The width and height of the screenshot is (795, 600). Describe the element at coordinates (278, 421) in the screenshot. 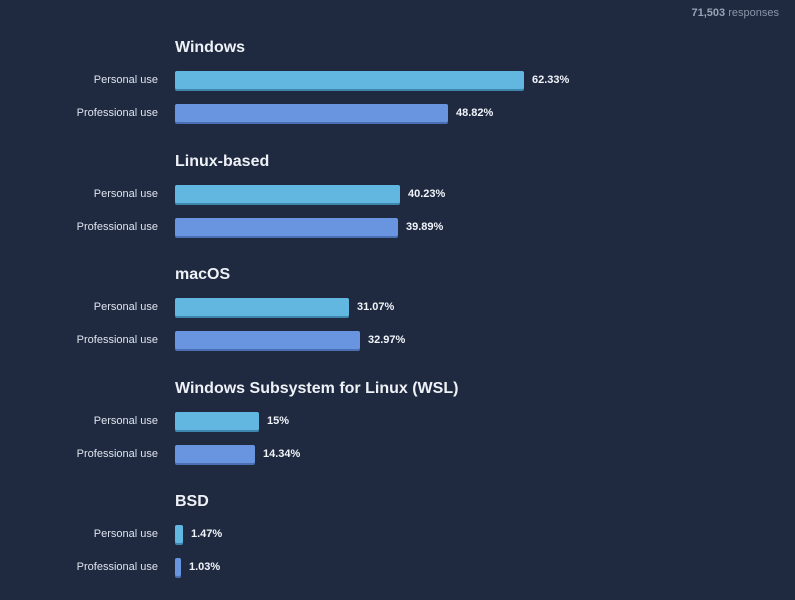

I see `data-label: 15%` at that location.